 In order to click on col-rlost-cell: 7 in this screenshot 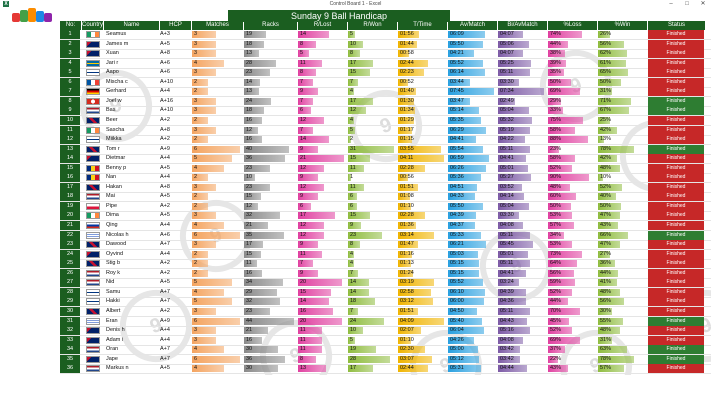, I will do `click(322, 101)`.